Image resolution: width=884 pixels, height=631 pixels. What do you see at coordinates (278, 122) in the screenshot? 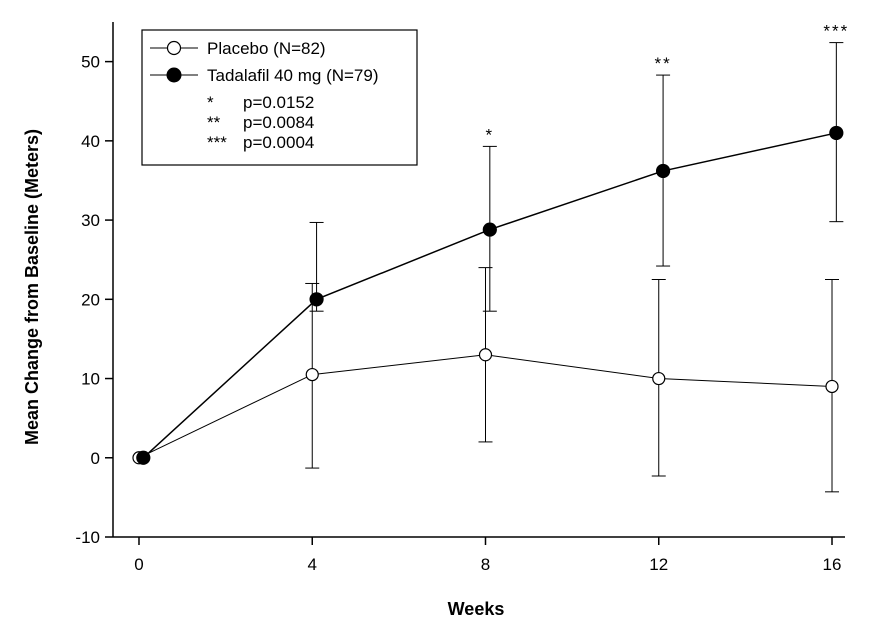
I see `legend-note-2-p: p=0.0084` at bounding box center [278, 122].